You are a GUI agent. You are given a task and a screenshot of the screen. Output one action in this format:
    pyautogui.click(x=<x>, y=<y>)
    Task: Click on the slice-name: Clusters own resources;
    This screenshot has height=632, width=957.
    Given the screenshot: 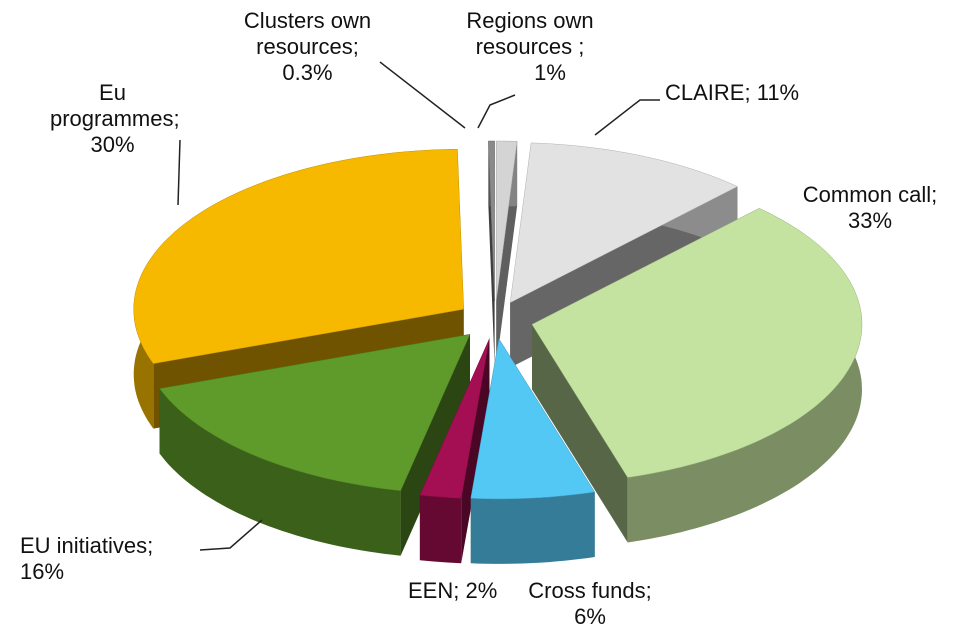 What is the action you would take?
    pyautogui.click(x=307, y=33)
    